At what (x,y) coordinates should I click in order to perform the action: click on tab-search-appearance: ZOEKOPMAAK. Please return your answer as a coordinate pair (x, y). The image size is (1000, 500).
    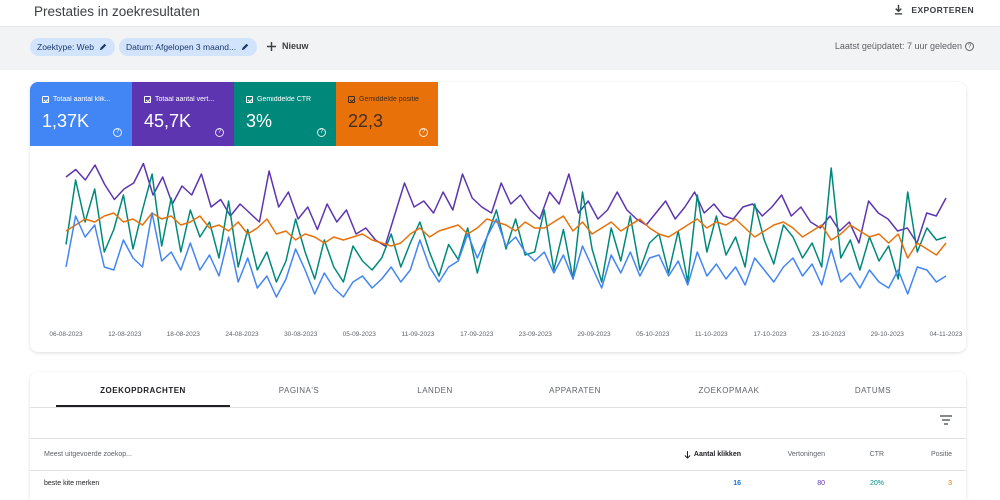
    Looking at the image, I should click on (729, 390).